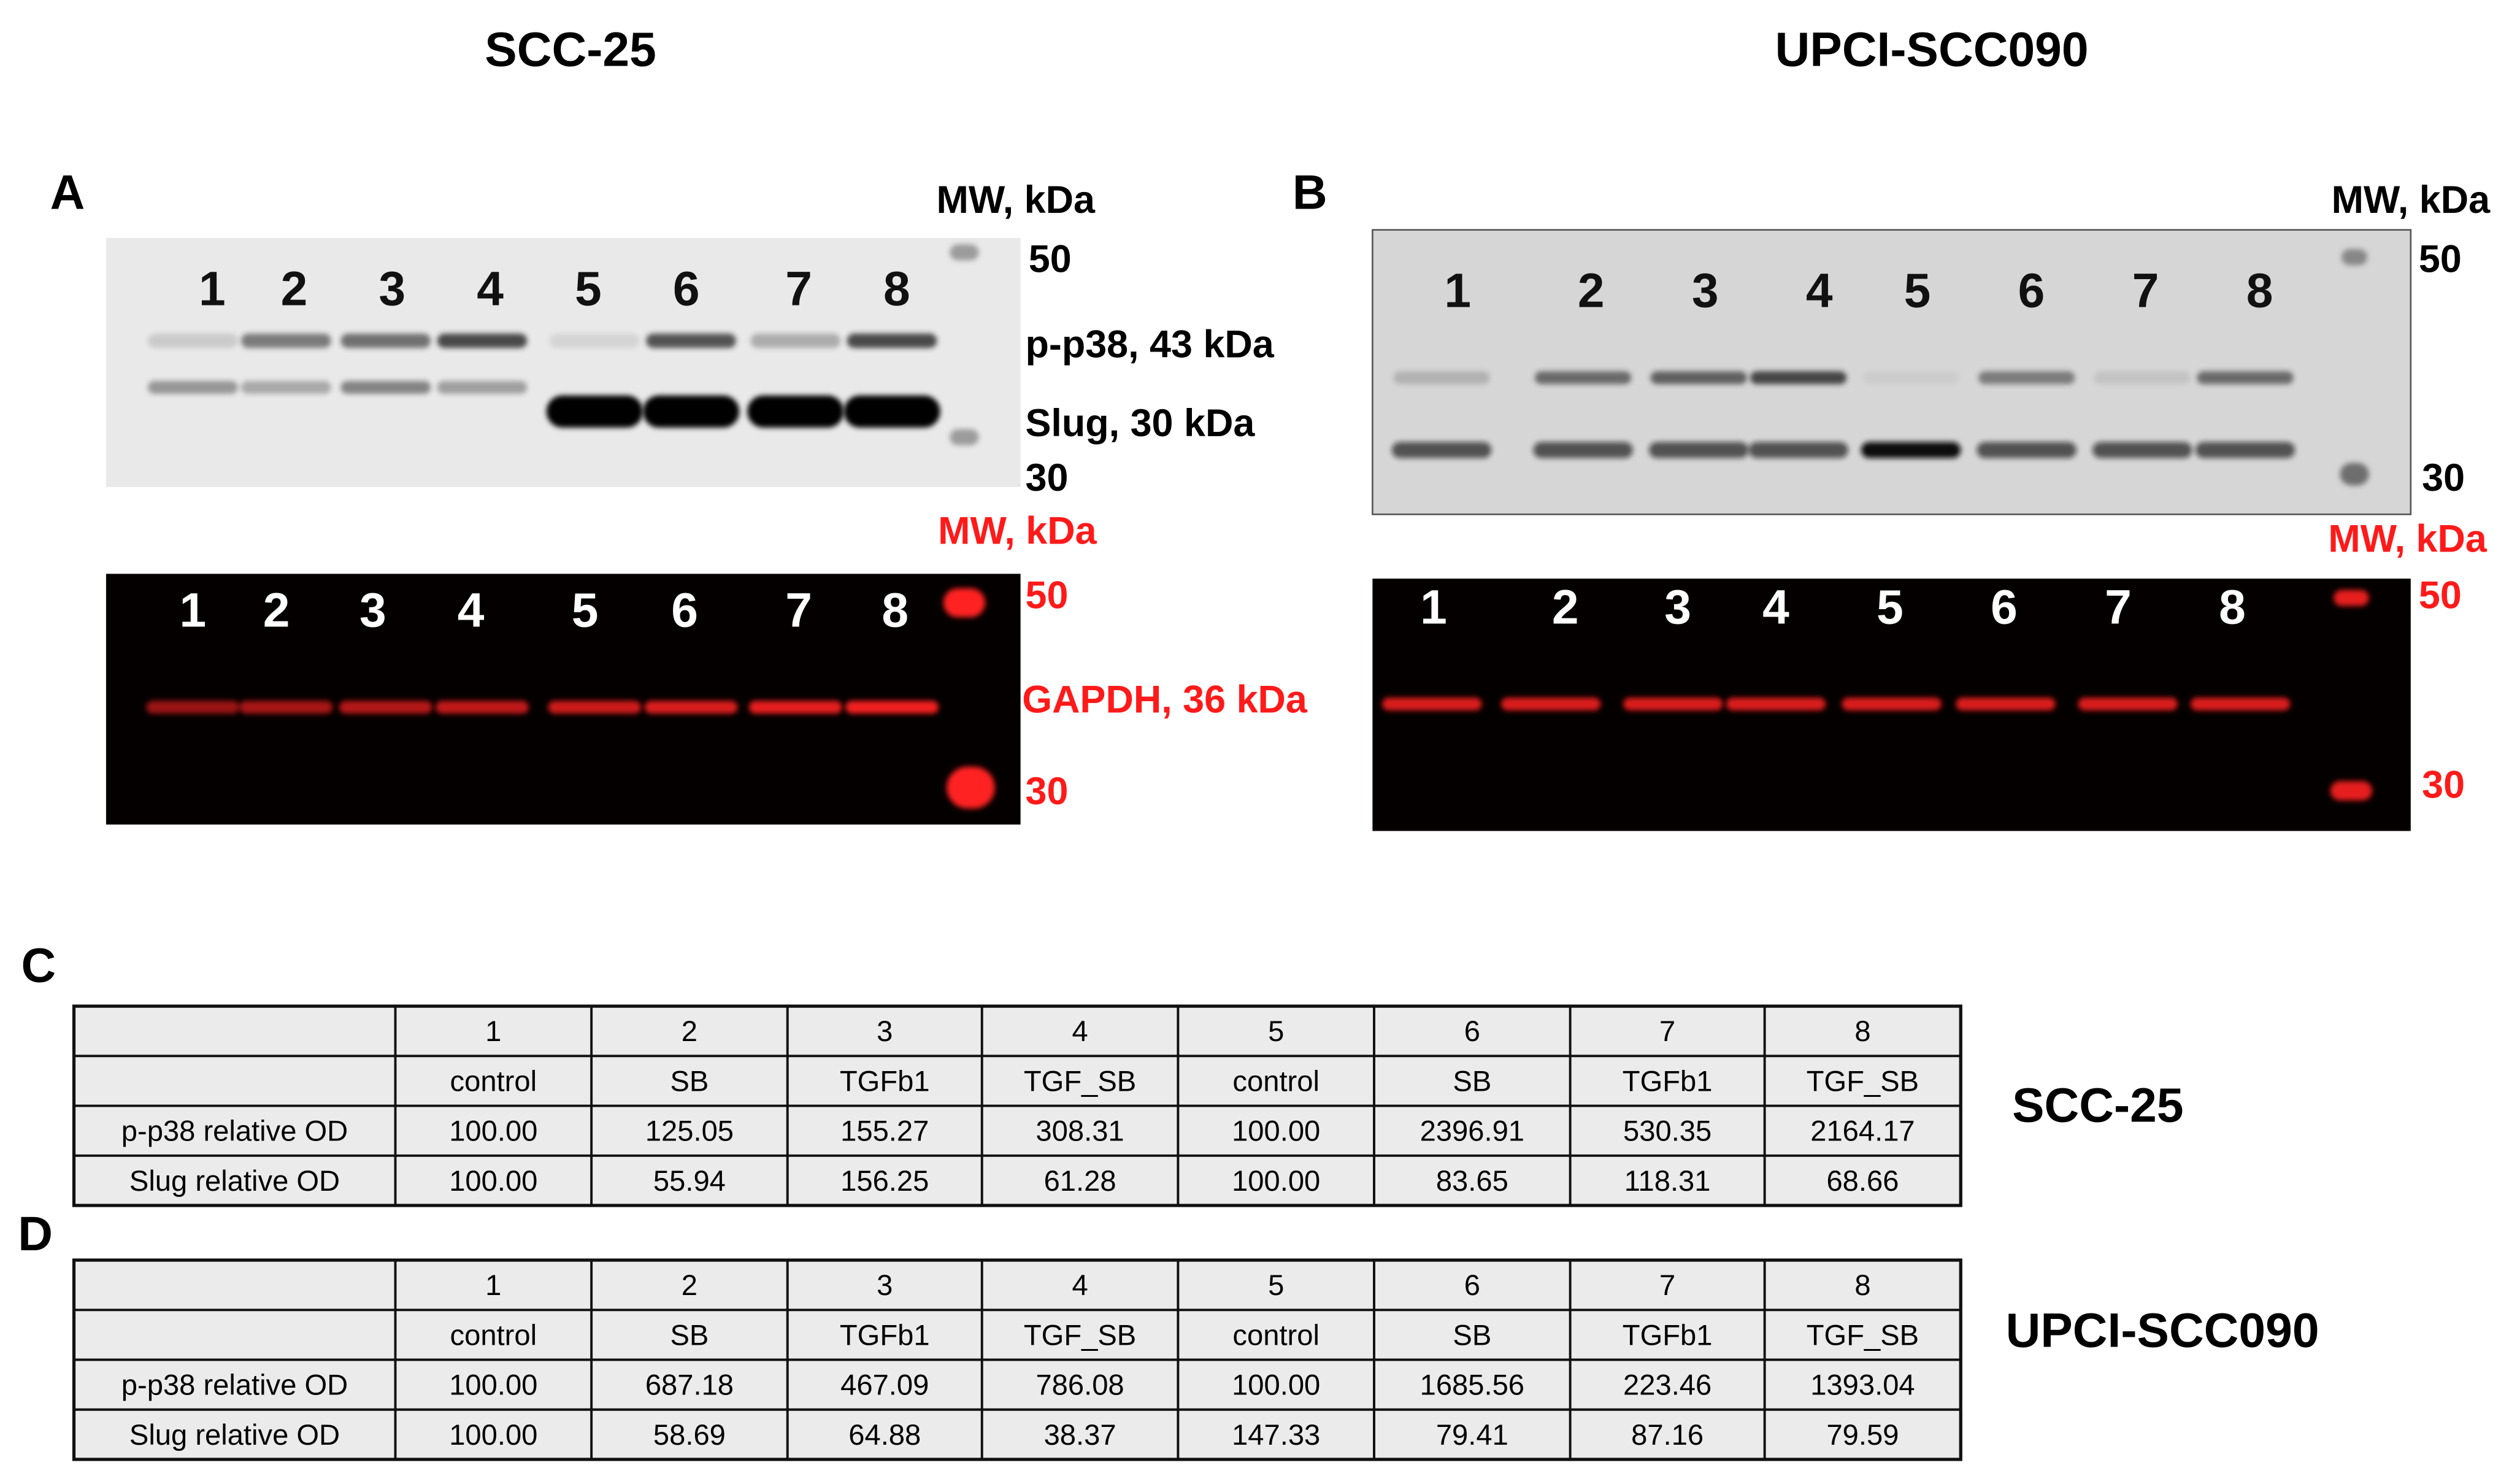  Describe the element at coordinates (1149, 344) in the screenshot. I see `band-label: p-p38, 43 kDa` at that location.